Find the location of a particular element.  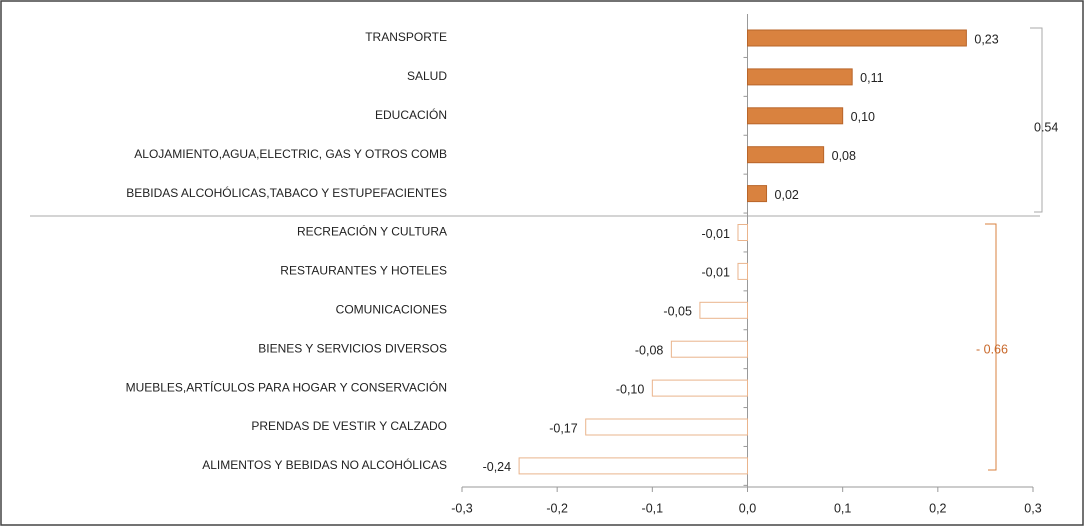

value-label: 0,23 is located at coordinates (986, 39).